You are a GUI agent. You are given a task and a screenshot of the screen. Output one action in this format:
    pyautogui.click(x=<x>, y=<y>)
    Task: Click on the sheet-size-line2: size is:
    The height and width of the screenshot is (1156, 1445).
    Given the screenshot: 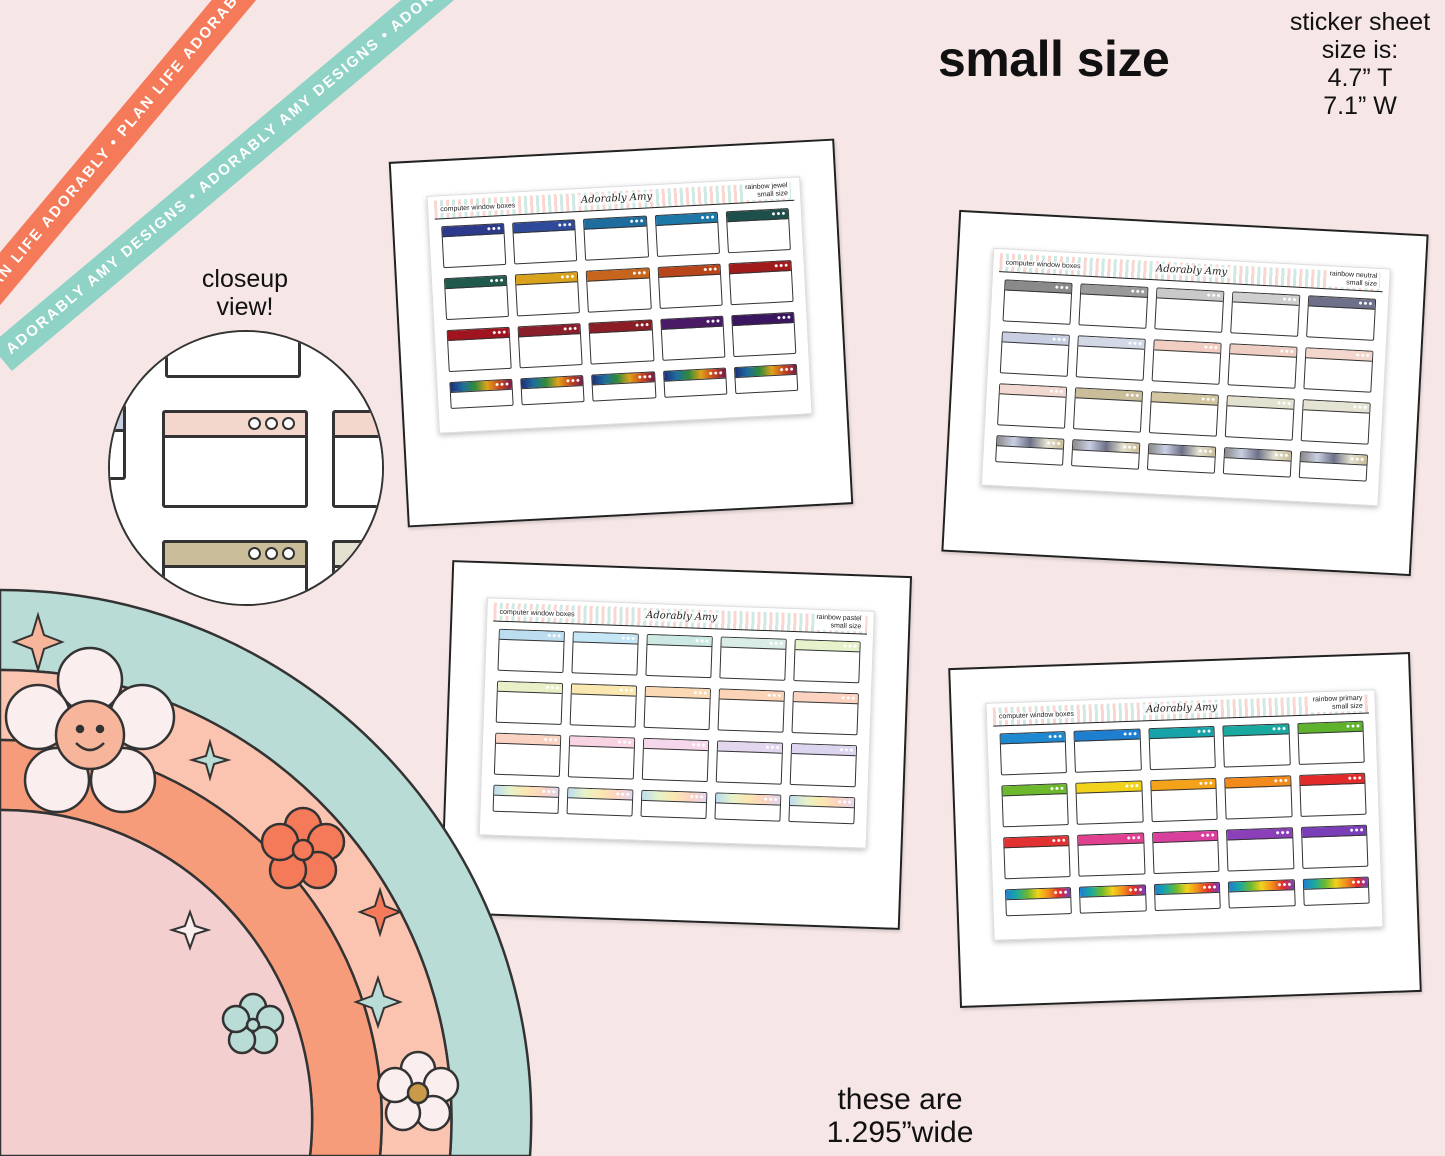 What is the action you would take?
    pyautogui.click(x=1360, y=50)
    